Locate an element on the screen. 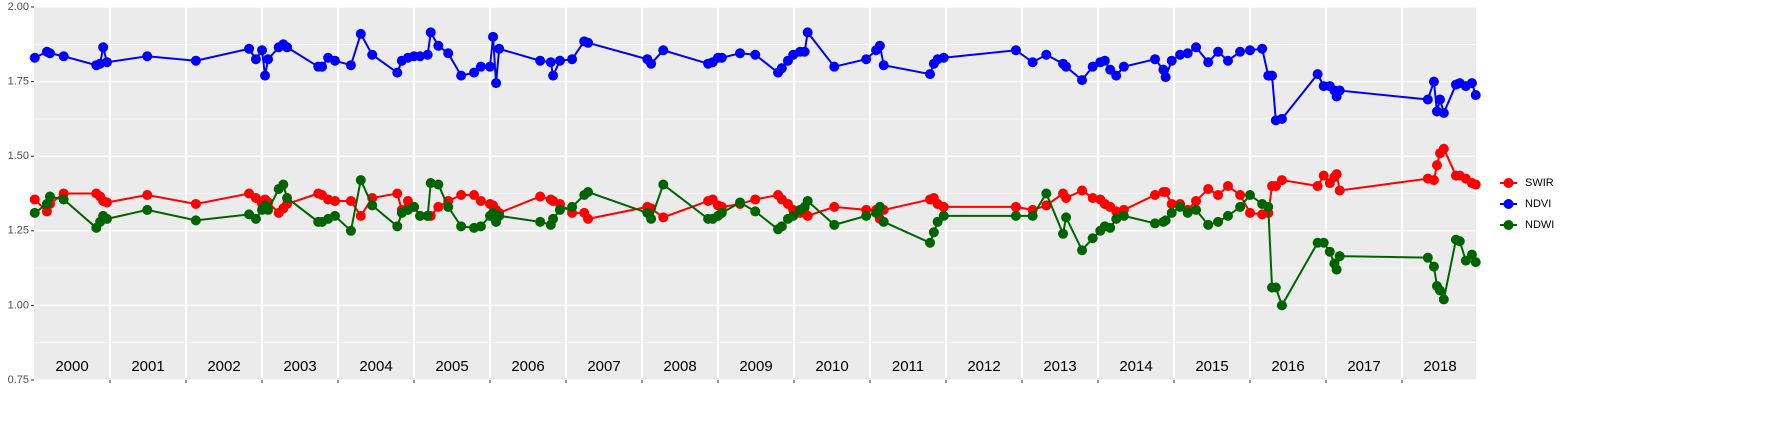 This screenshot has width=1773, height=442. year-label: 2014 is located at coordinates (1135, 366).